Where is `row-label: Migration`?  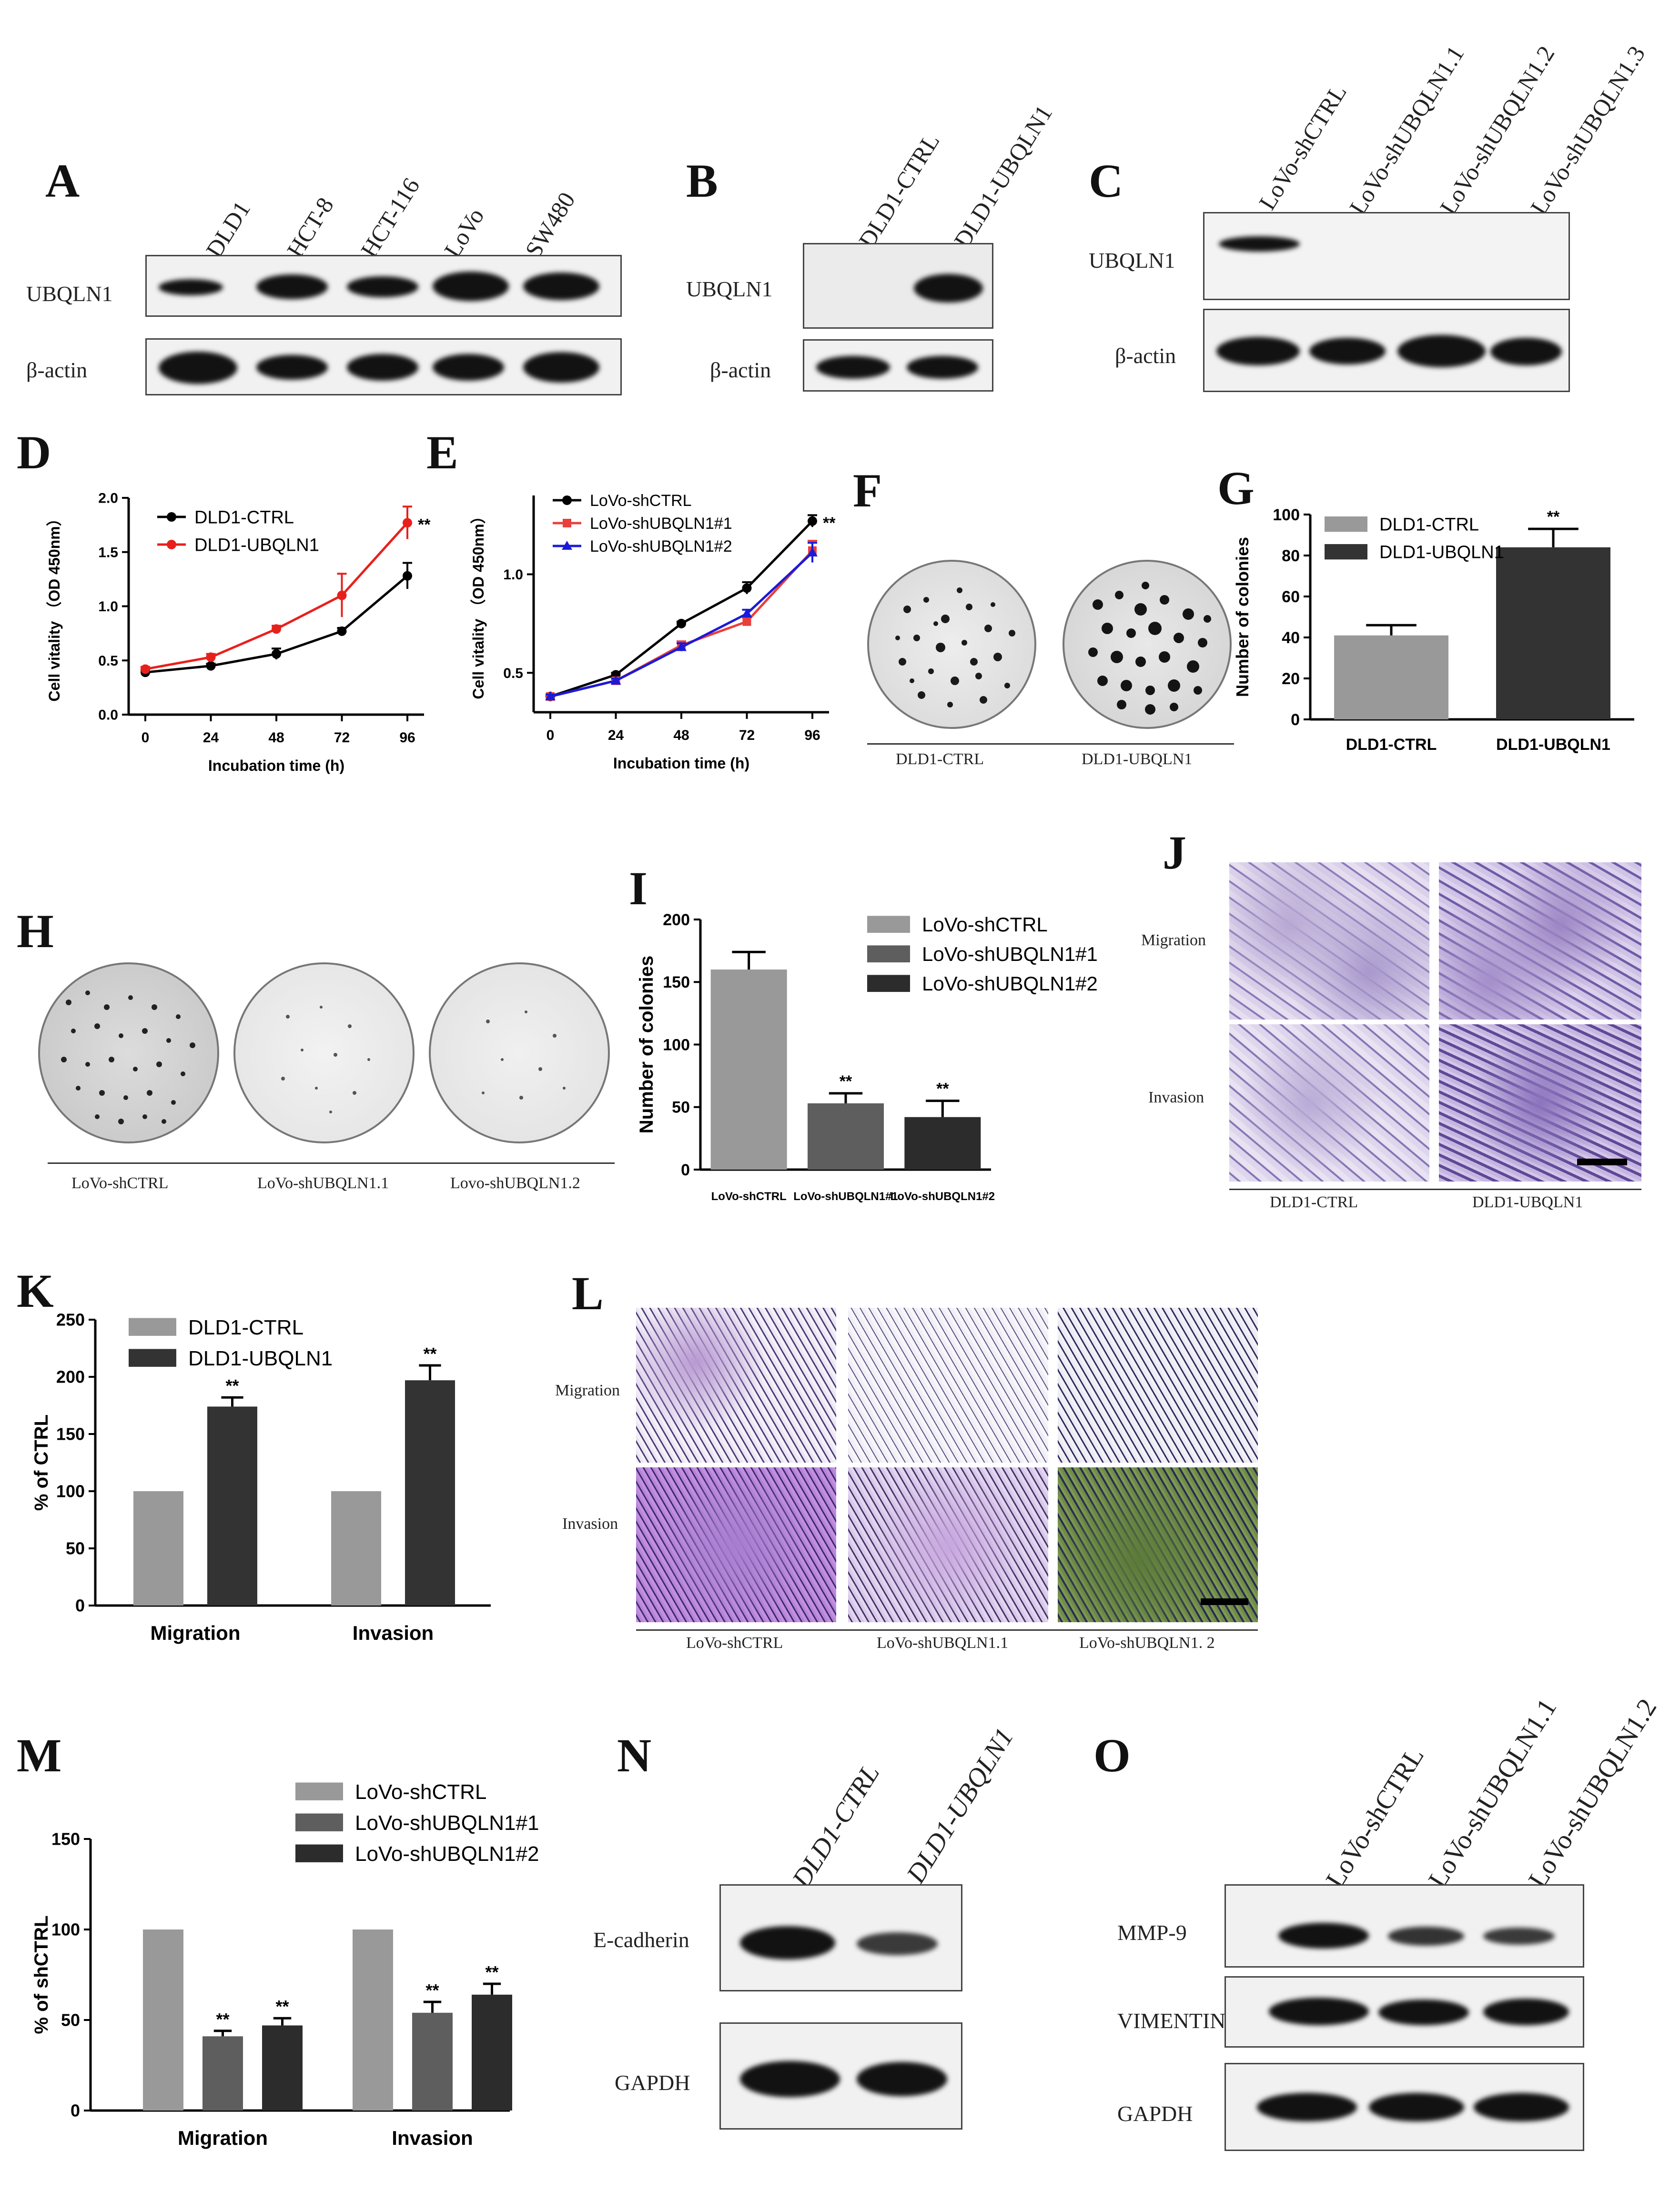
row-label: Migration is located at coordinates (1174, 940).